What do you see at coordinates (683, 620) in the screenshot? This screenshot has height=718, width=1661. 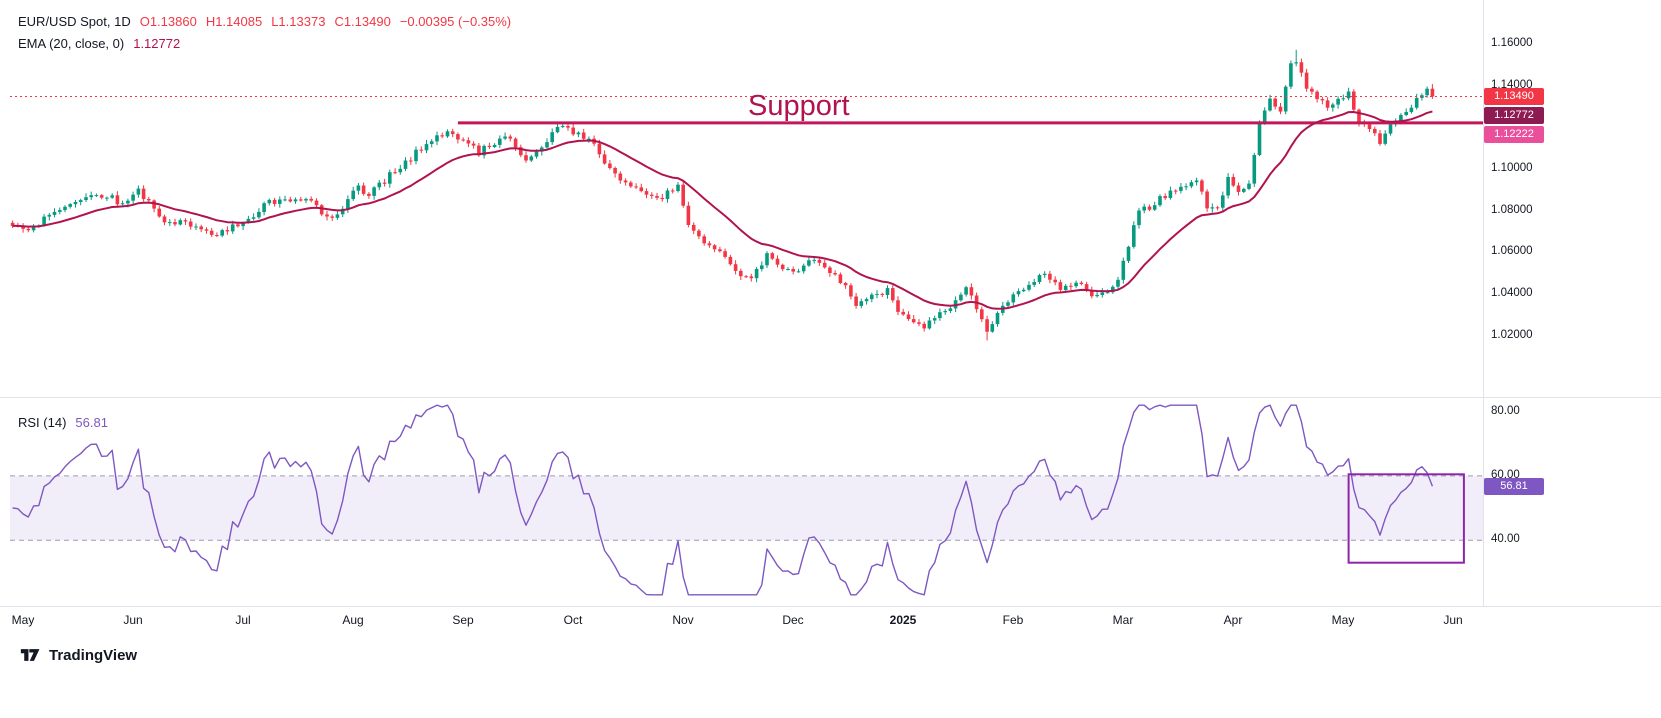 I see `month-label: Nov` at bounding box center [683, 620].